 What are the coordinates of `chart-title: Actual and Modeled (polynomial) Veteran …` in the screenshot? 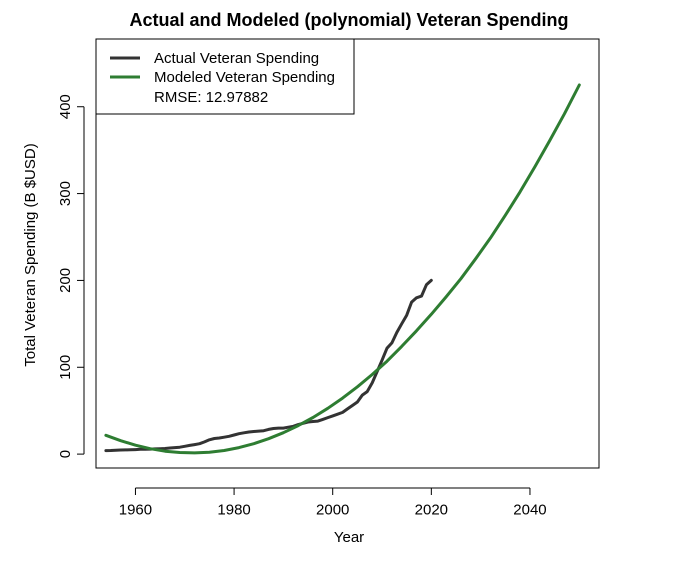 It's located at (348, 20).